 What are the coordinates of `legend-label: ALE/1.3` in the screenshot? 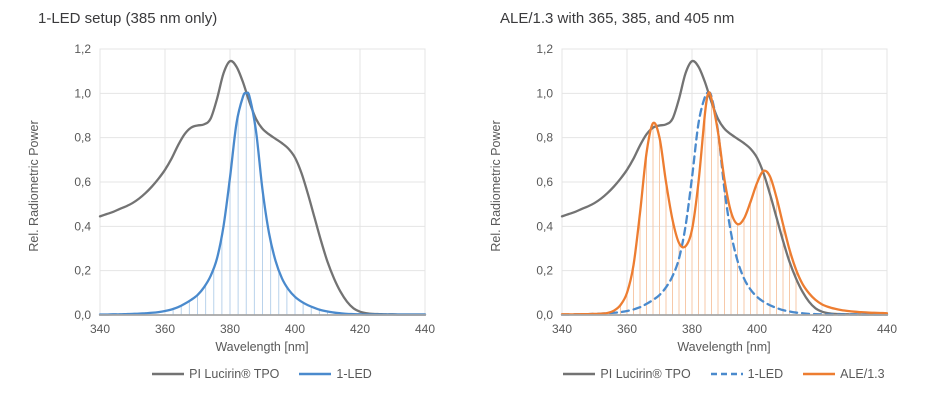 It's located at (862, 374).